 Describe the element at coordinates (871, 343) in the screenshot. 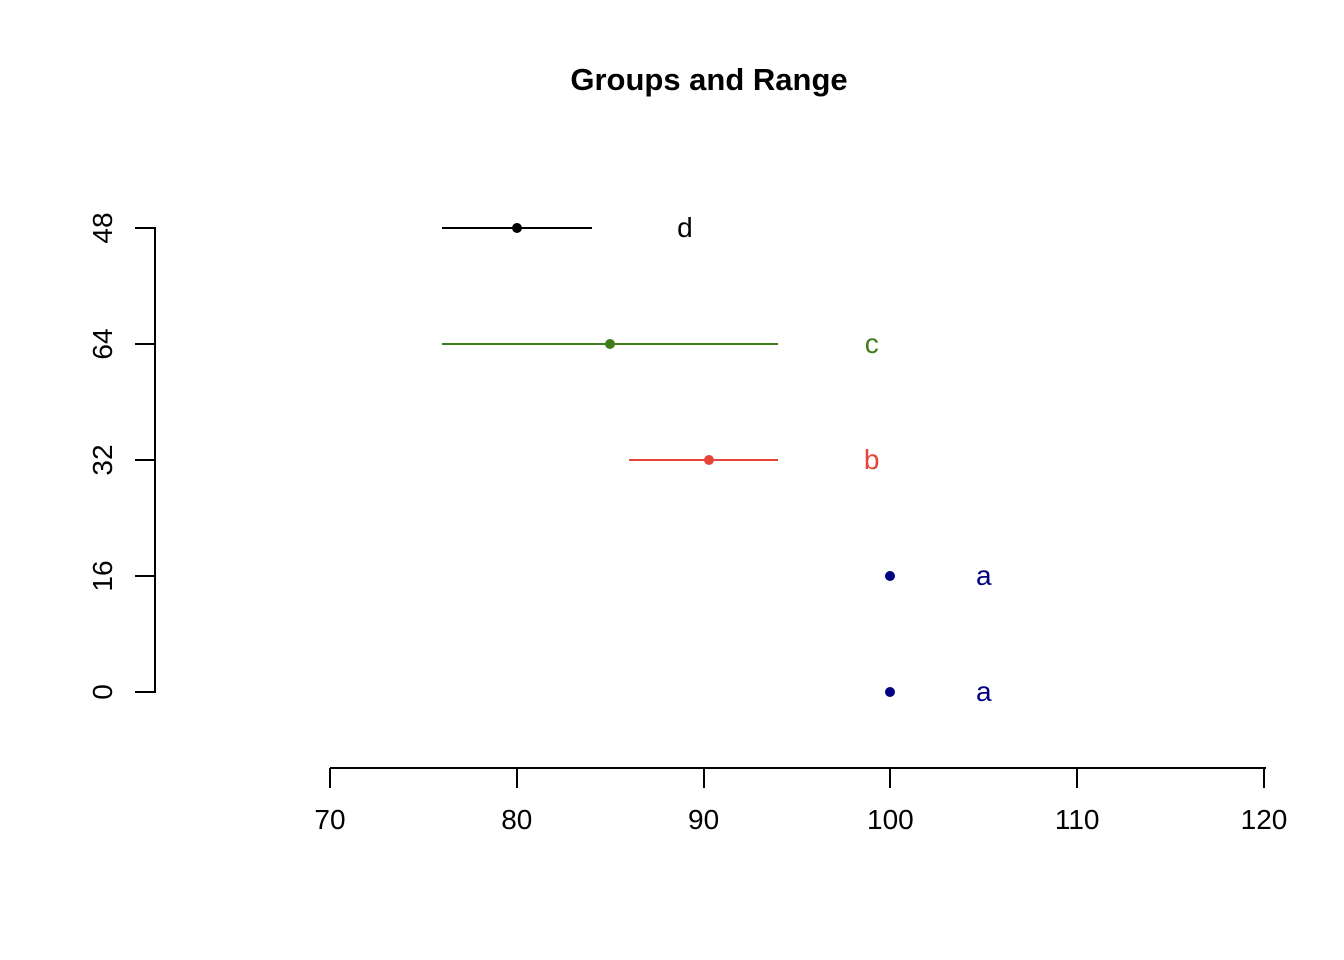

I see `group-label: c` at that location.